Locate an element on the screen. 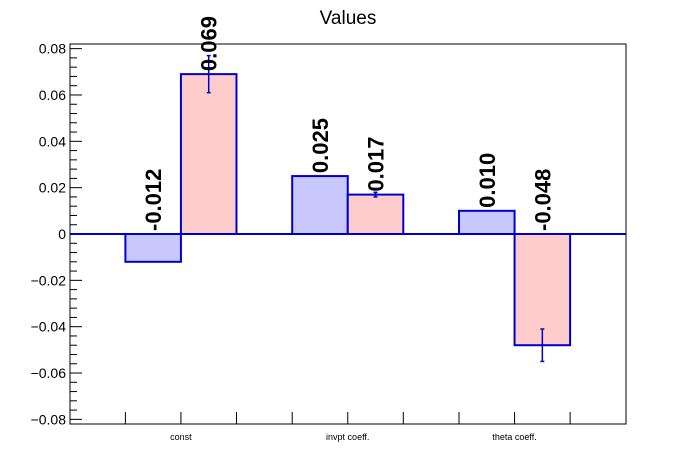  data-label: -0.012 is located at coordinates (153, 200).